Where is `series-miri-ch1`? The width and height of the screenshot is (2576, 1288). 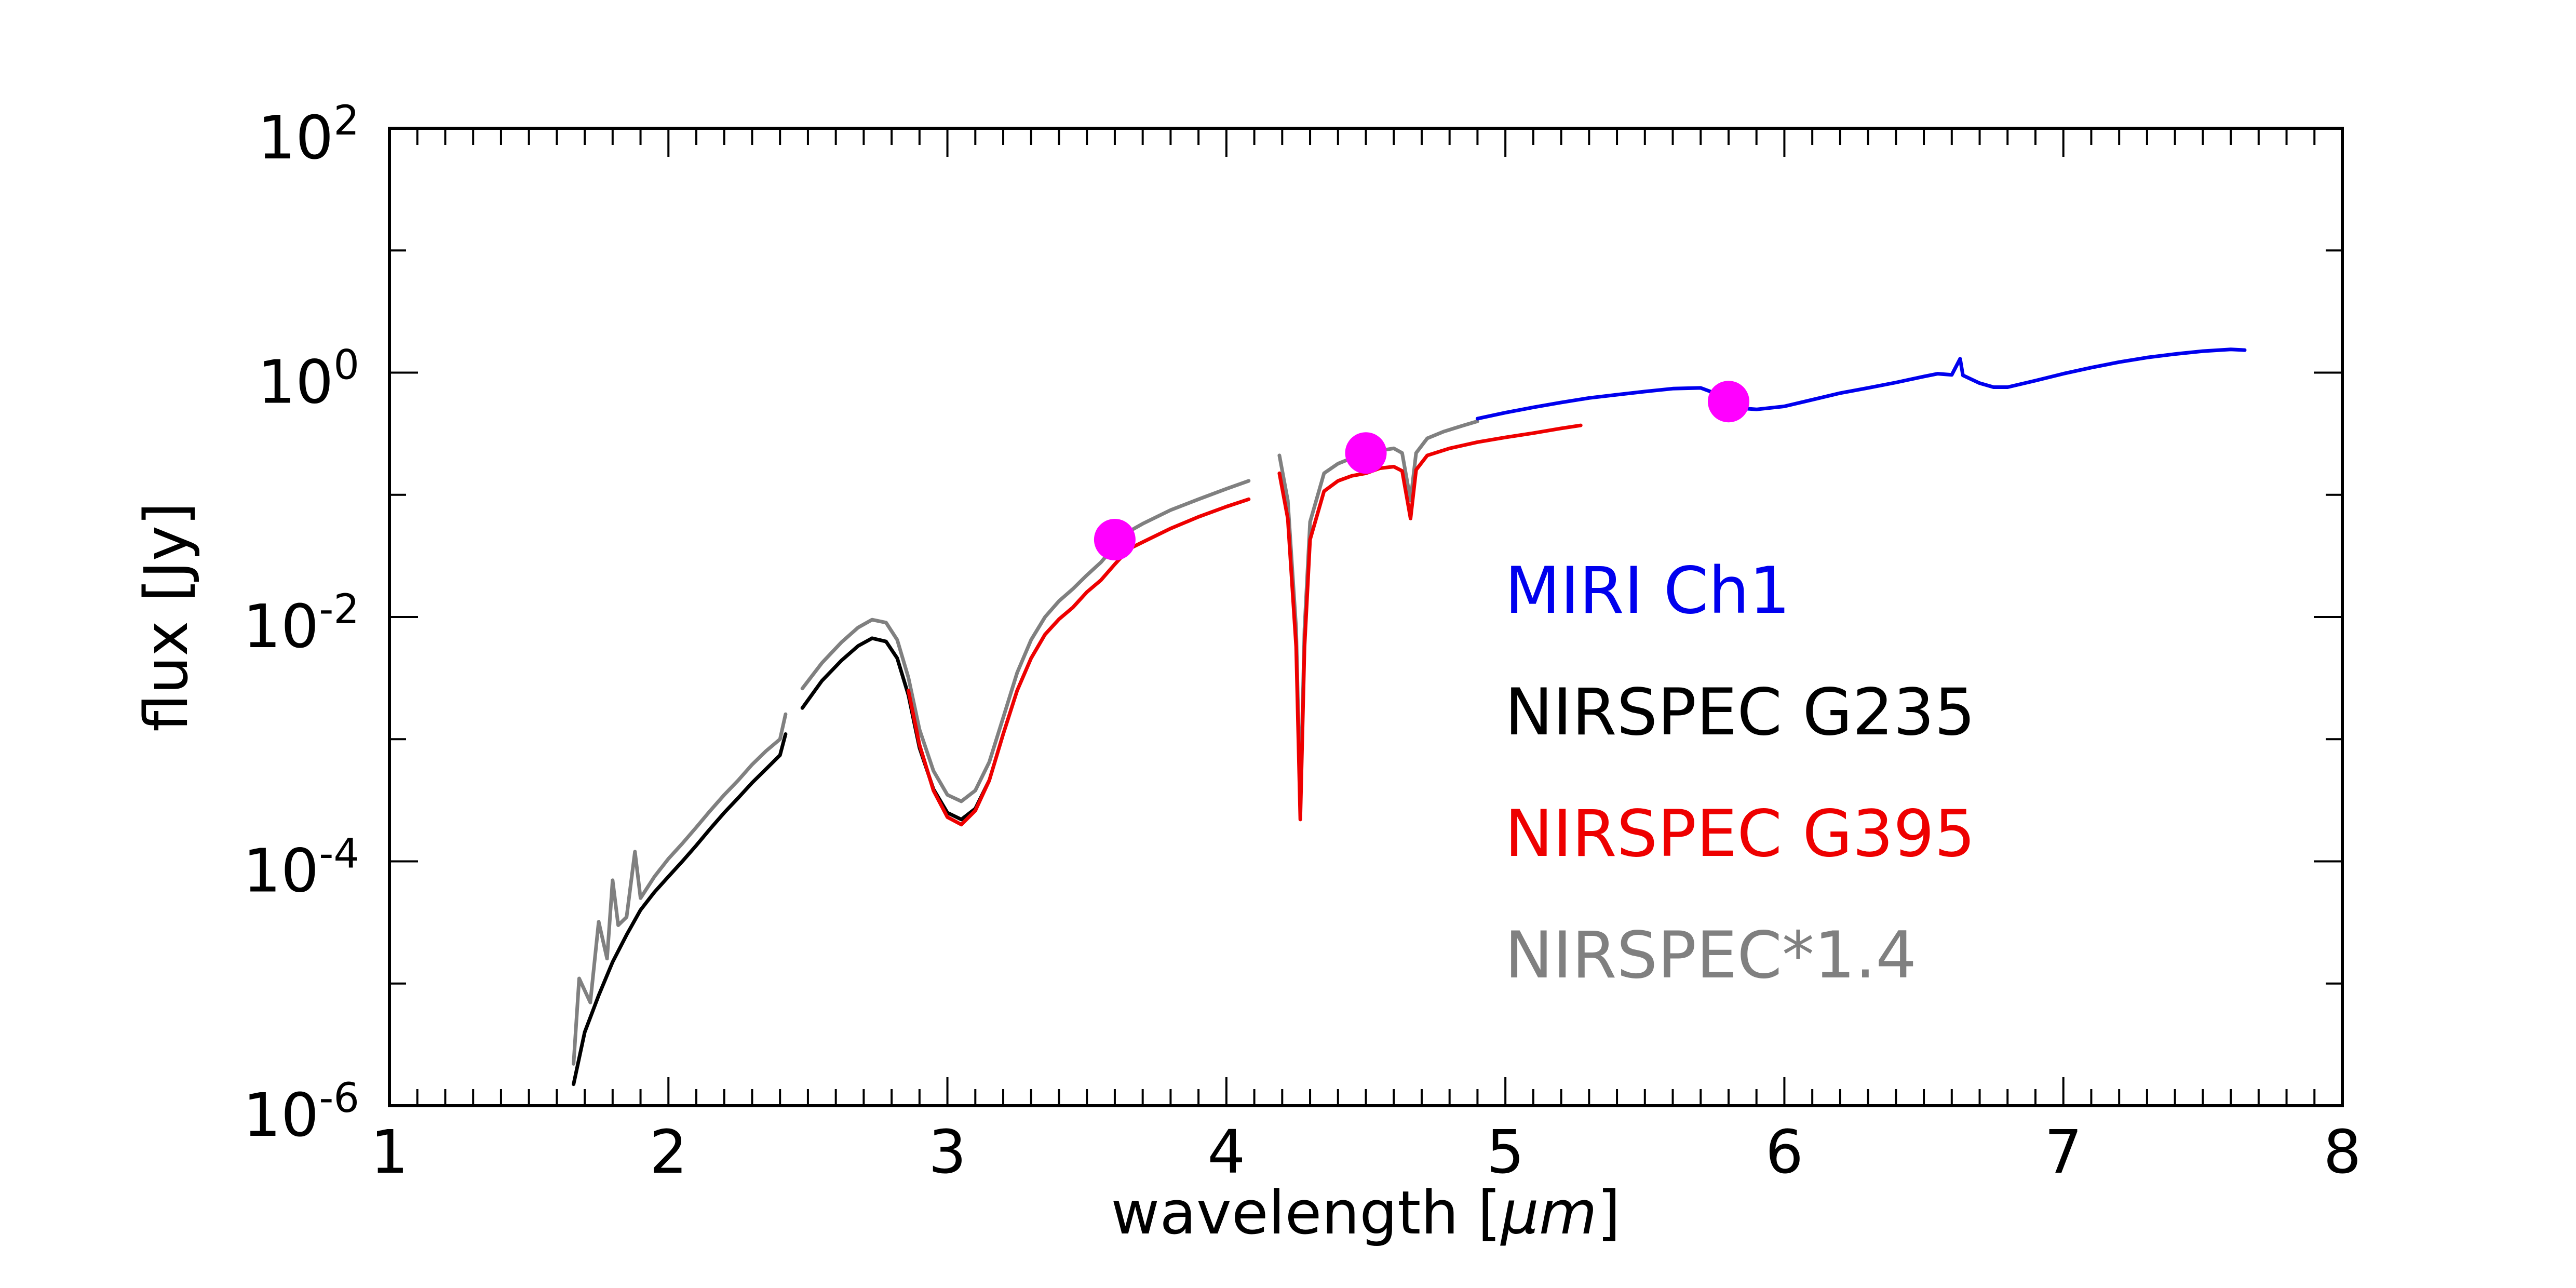
series-miri-ch1 is located at coordinates (1861, 384).